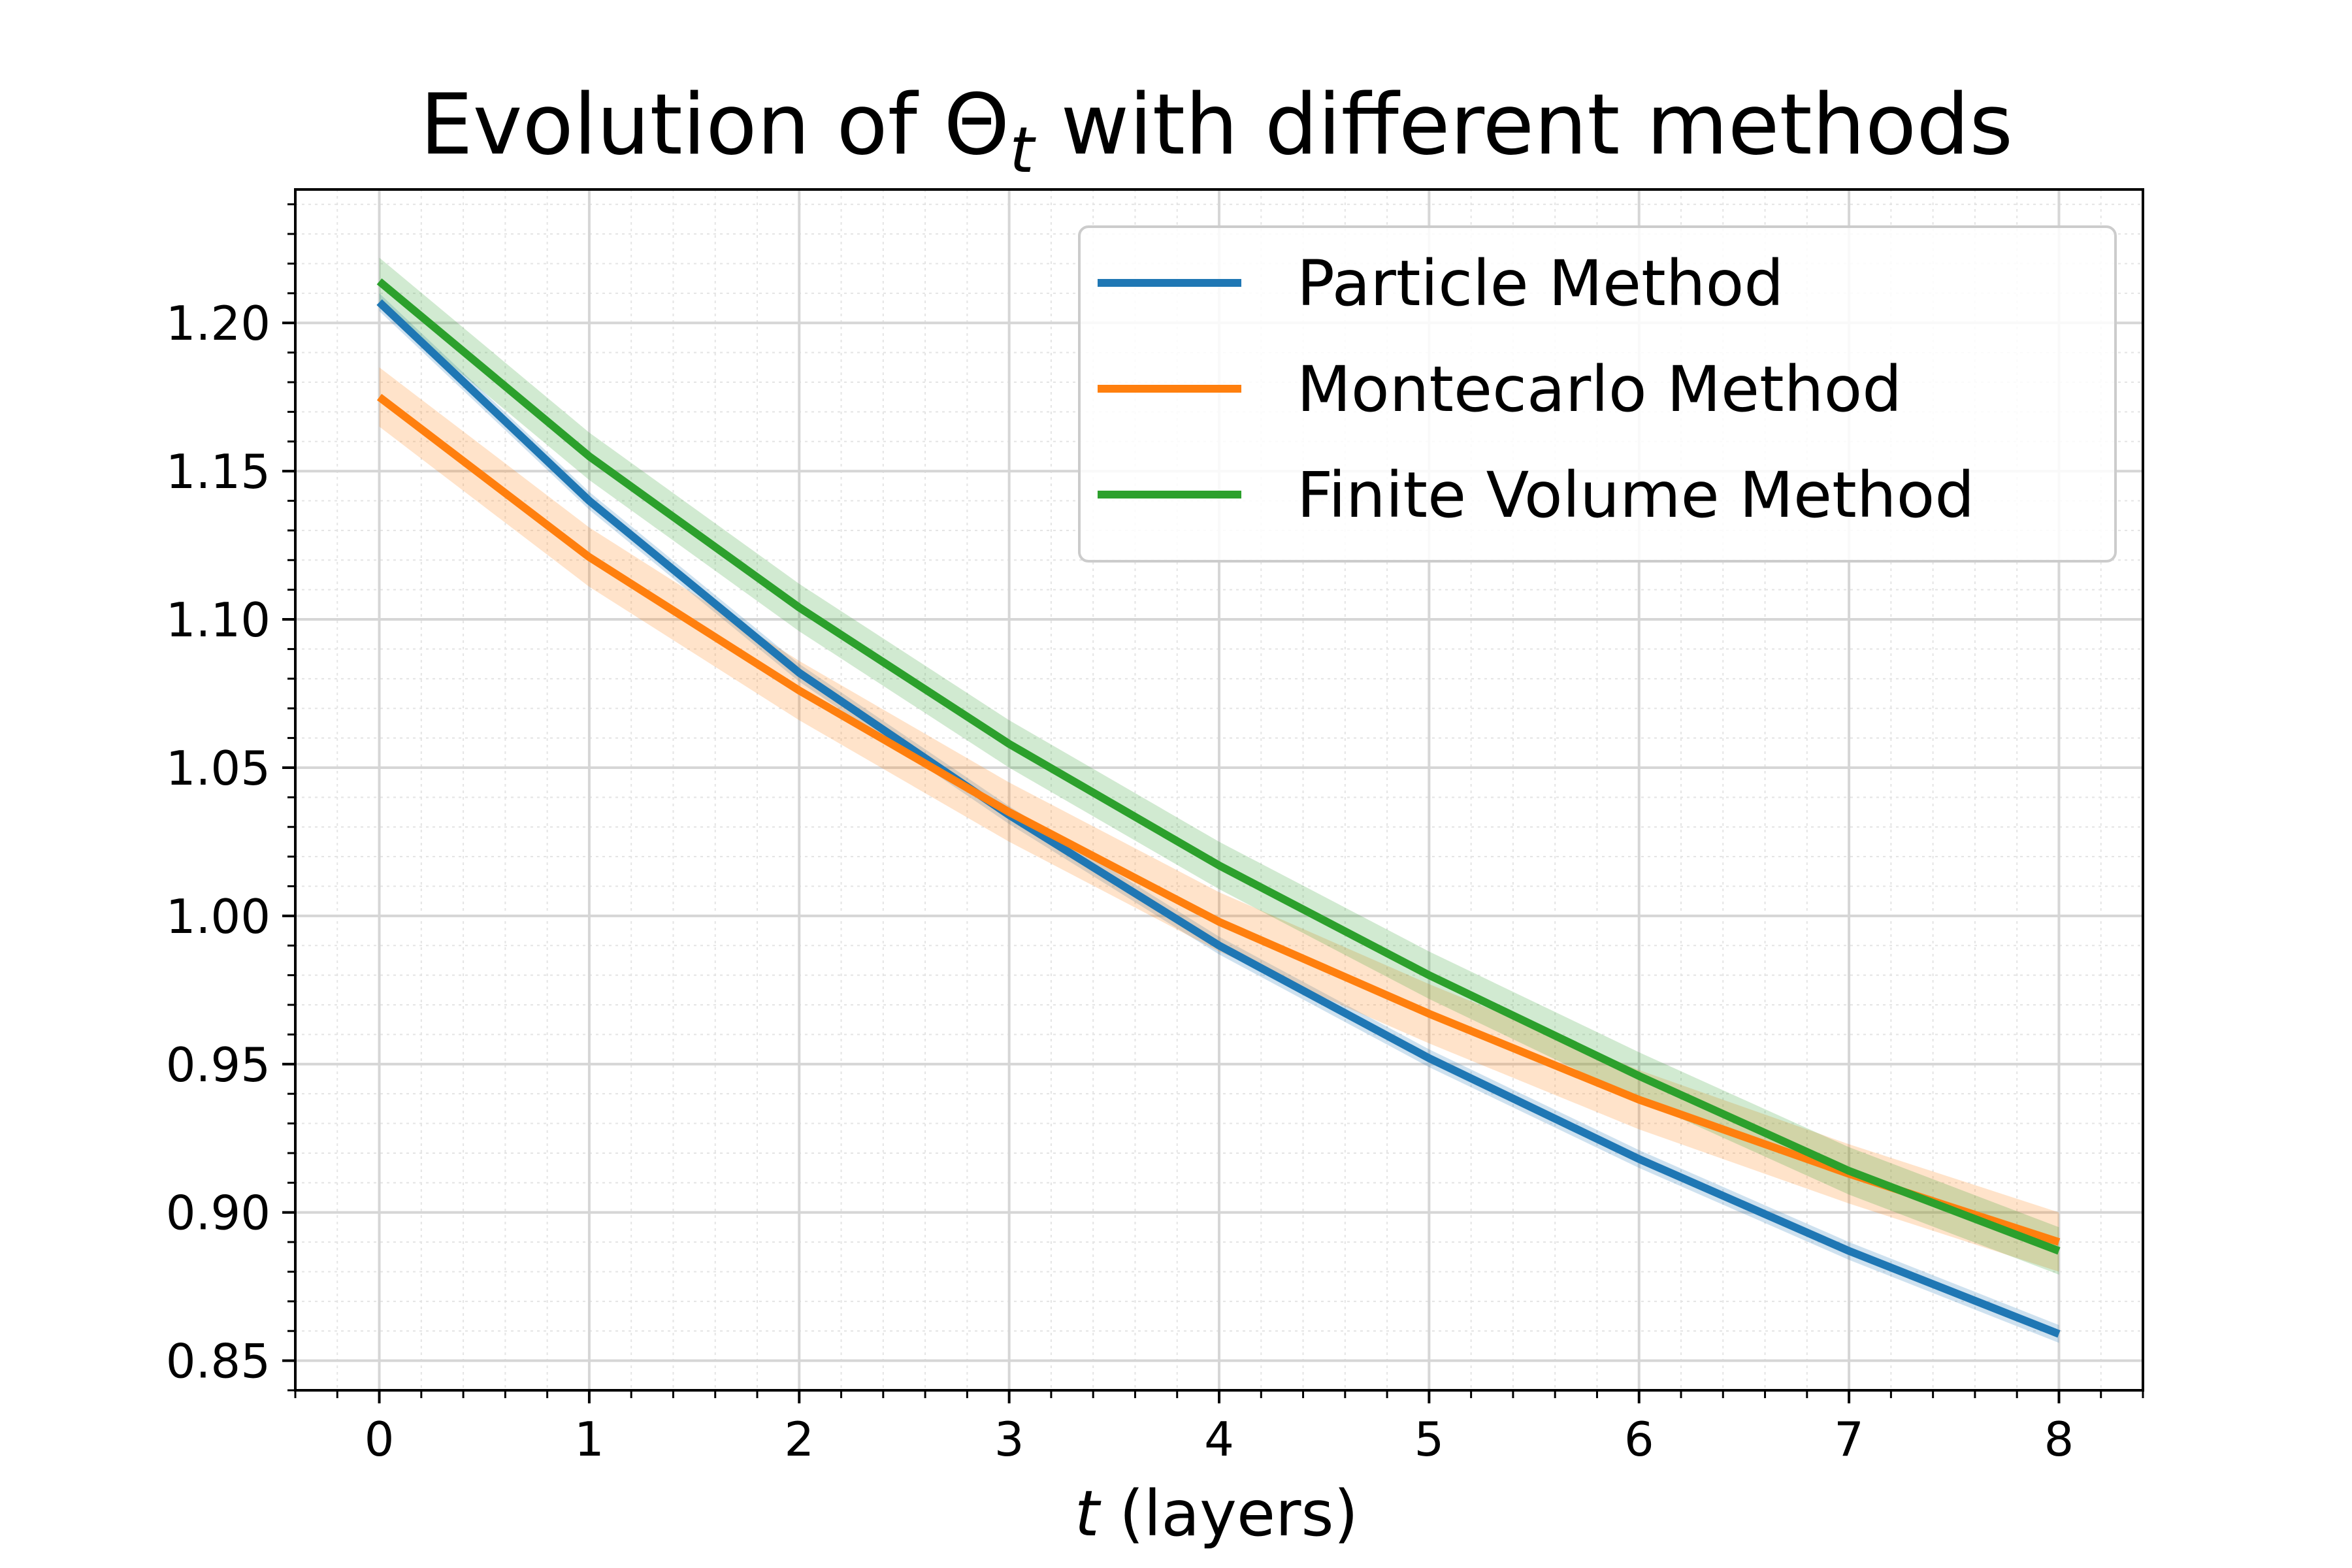 The height and width of the screenshot is (1568, 2352). I want to click on y-tick-label: 0.85, so click(218, 1361).